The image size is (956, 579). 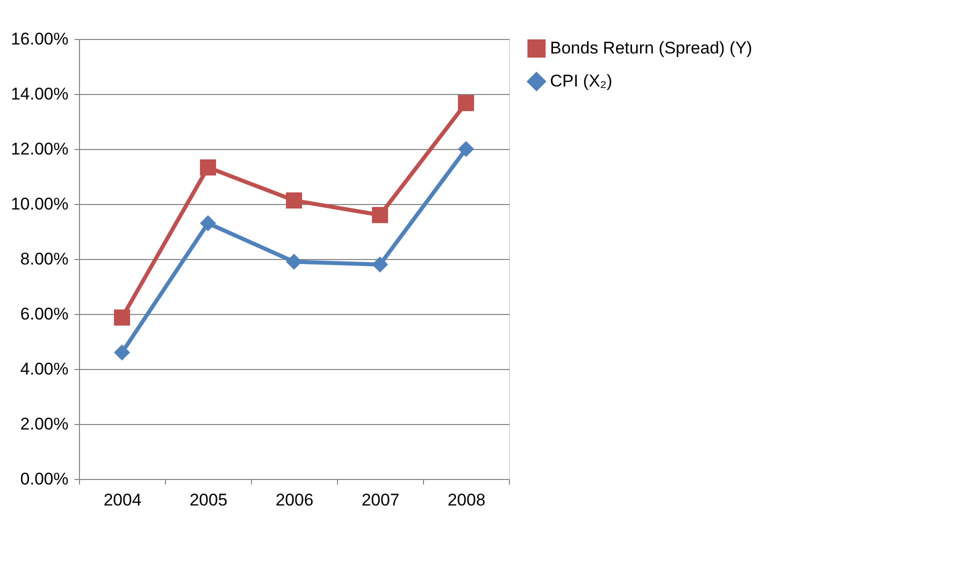 I want to click on y-tick-label: 16.00%, so click(x=39, y=39).